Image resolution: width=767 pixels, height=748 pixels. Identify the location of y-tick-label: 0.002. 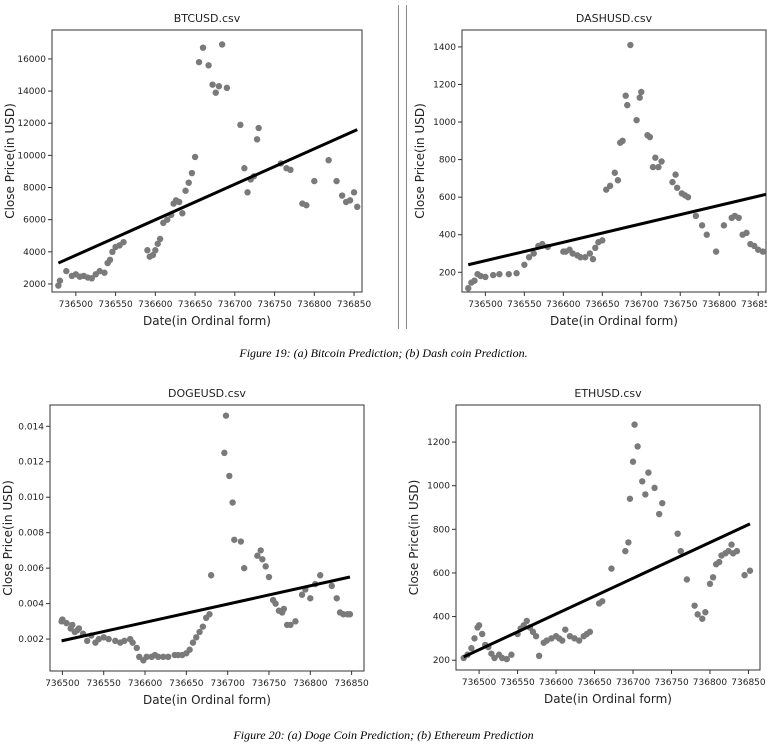
(31, 640).